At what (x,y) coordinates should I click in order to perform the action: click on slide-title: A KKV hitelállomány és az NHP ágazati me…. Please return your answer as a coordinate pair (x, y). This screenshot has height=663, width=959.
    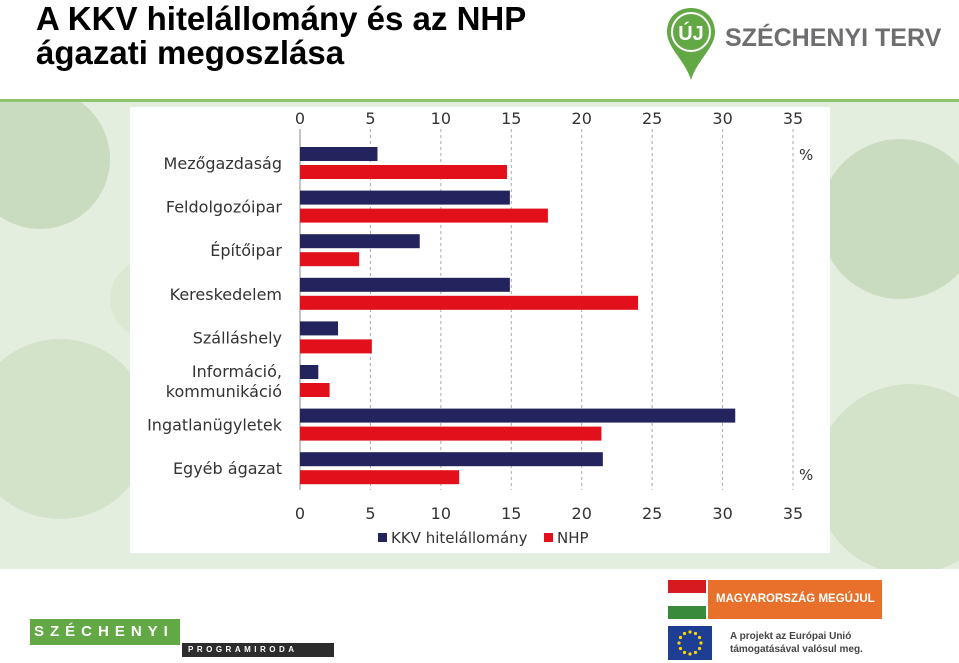
    Looking at the image, I should click on (281, 36).